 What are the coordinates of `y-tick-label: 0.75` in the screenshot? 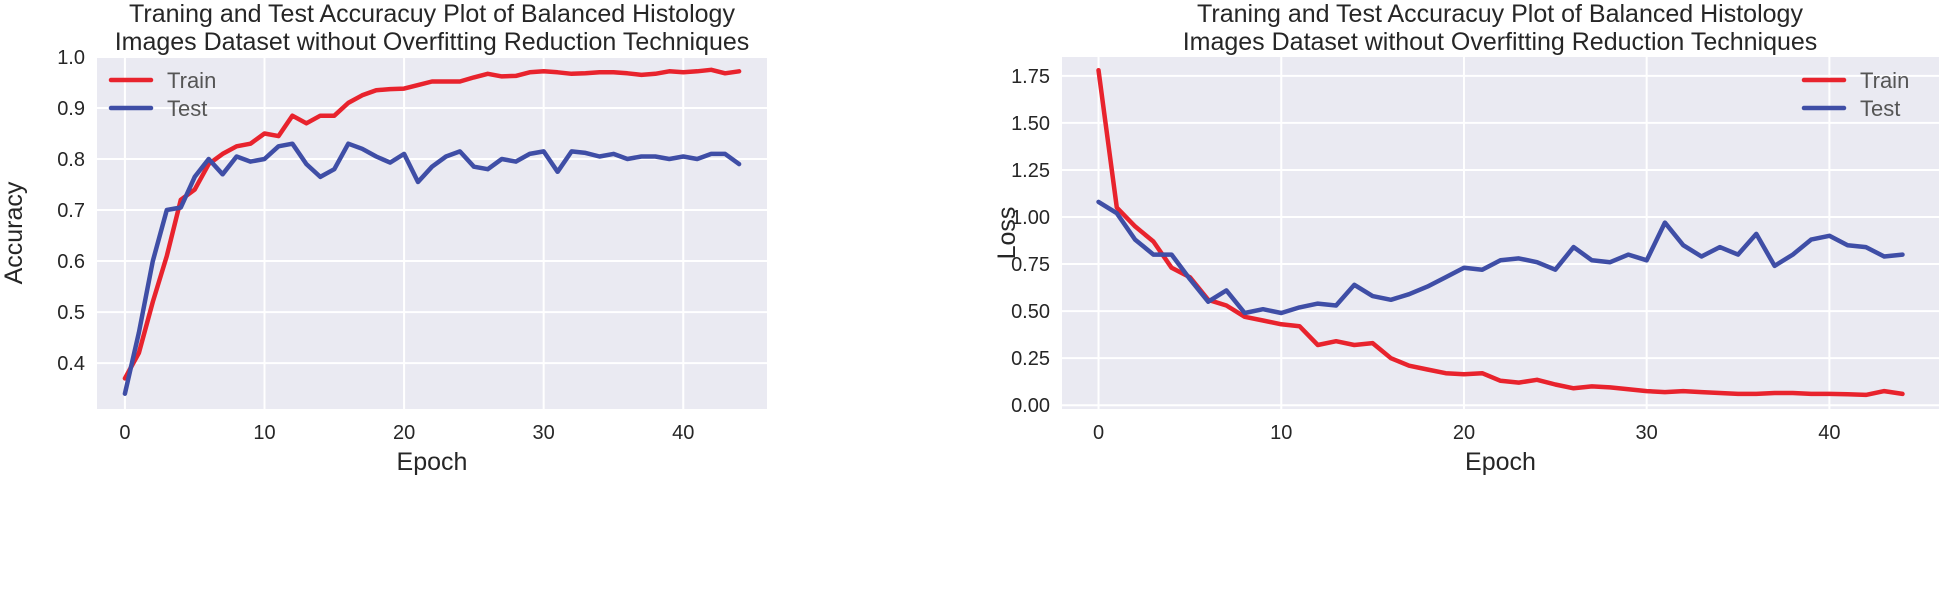 It's located at (1030, 265).